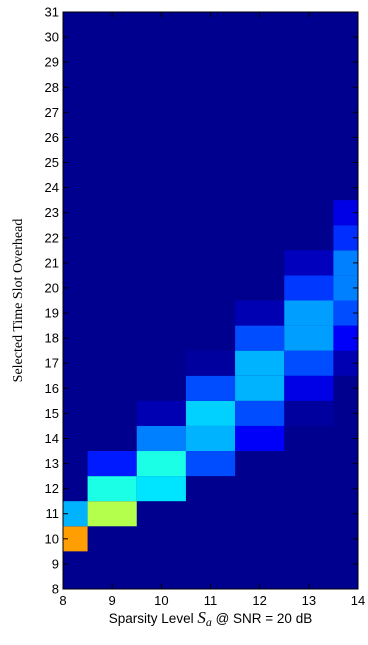  What do you see at coordinates (52, 12) in the screenshot?
I see `y-tick-label: 31` at bounding box center [52, 12].